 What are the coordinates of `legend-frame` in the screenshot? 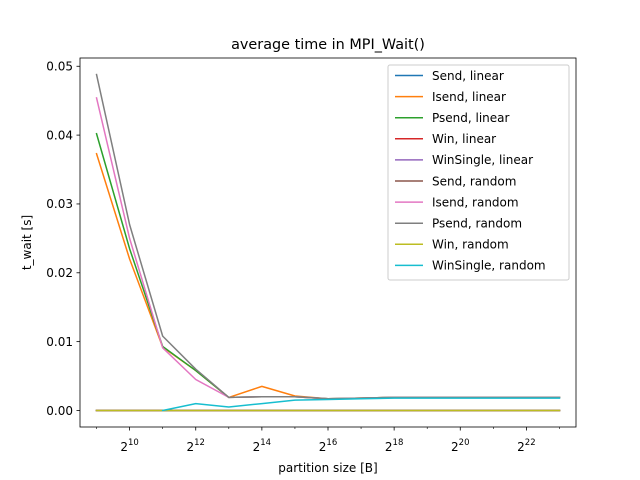 It's located at (478, 172).